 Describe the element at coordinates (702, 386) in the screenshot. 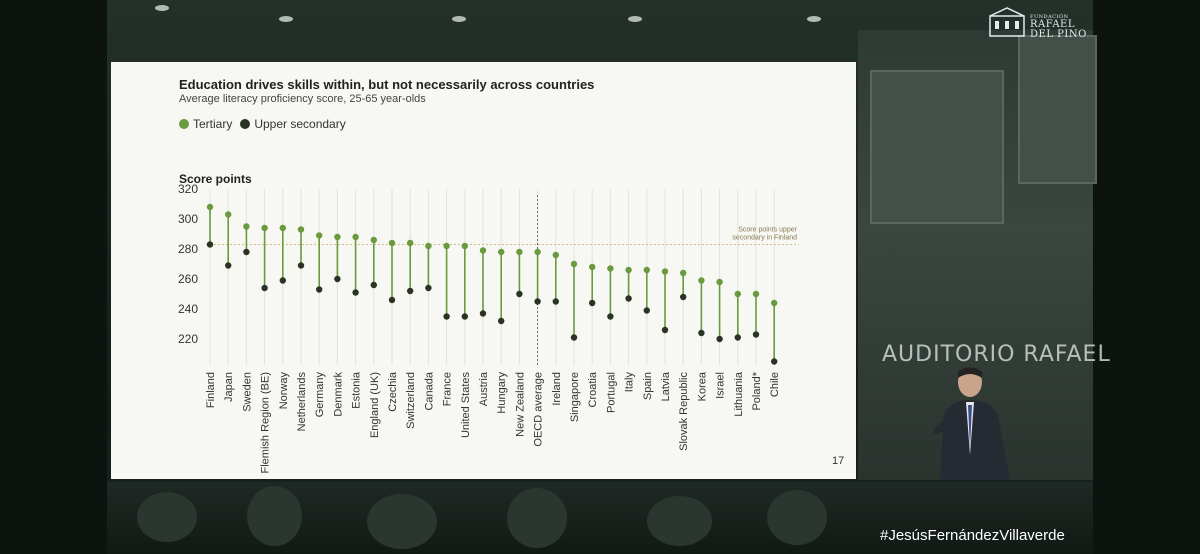

I see `x-tick-label: Korea` at that location.